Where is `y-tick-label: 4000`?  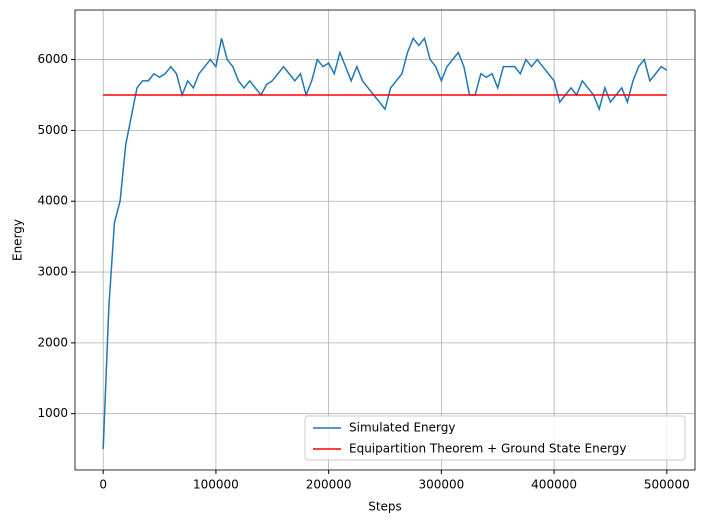 y-tick-label: 4000 is located at coordinates (52, 201).